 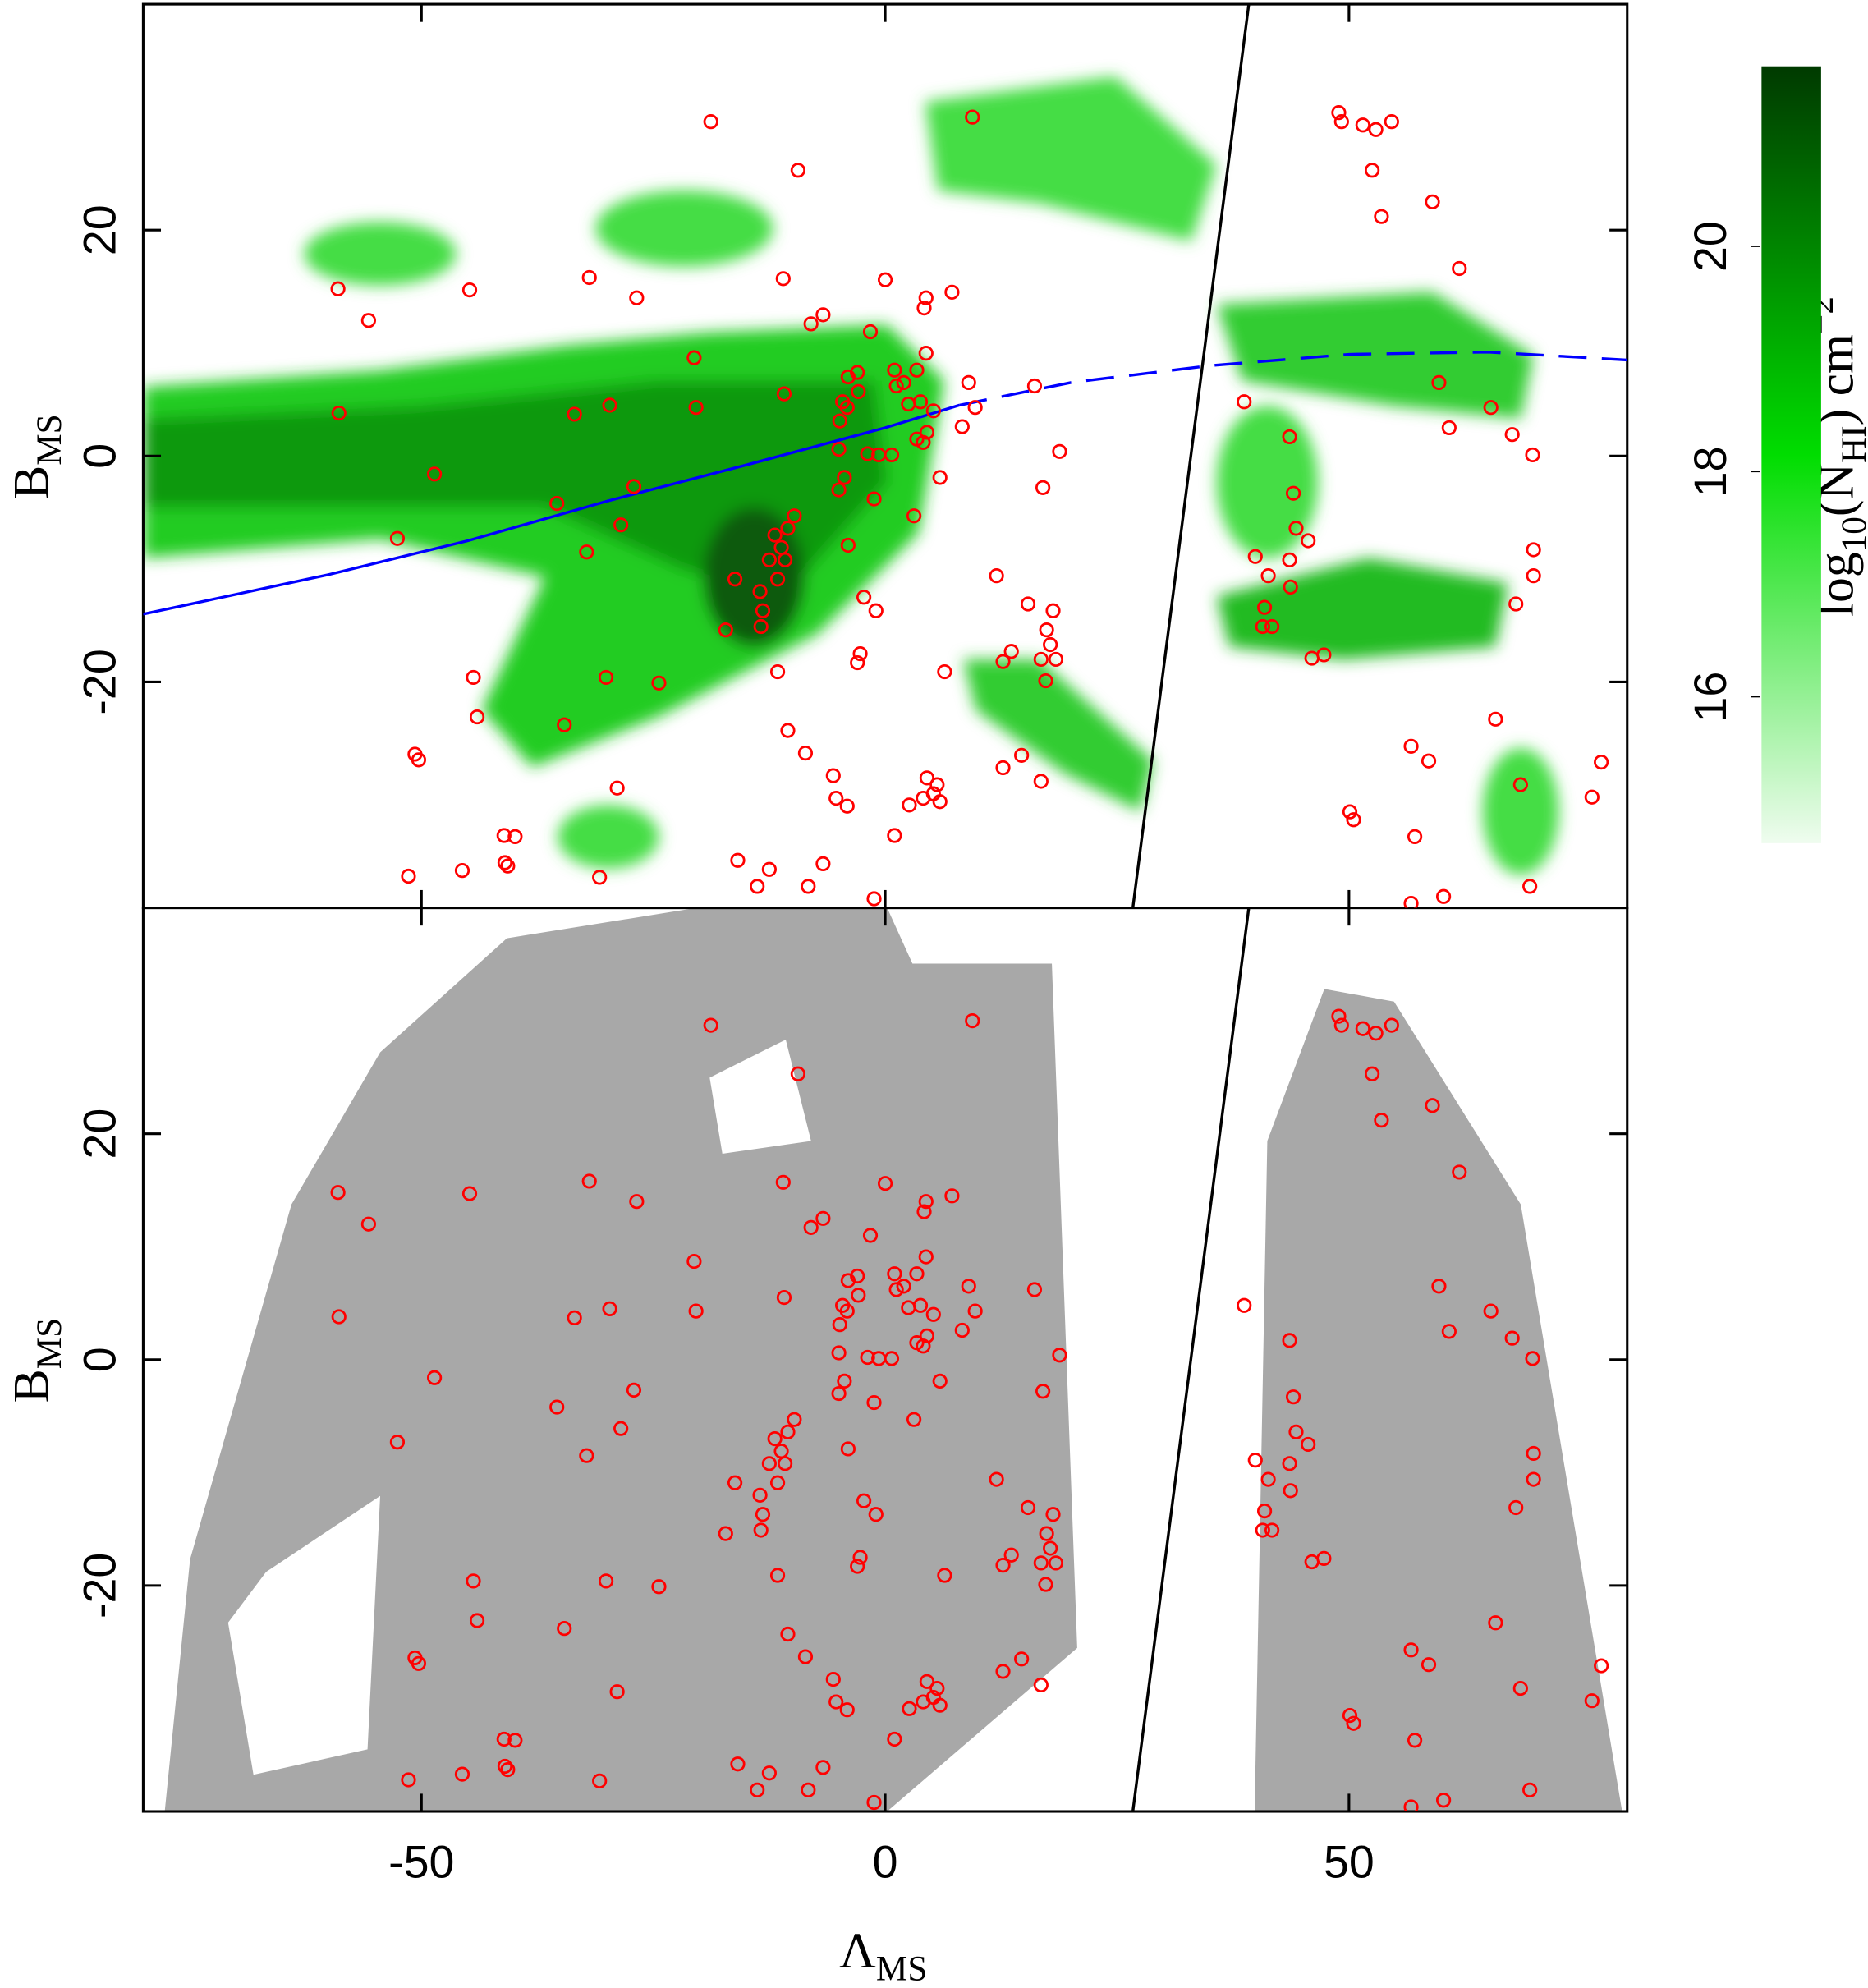 I want to click on colorbar-tick-label: 16, so click(x=1710, y=697).